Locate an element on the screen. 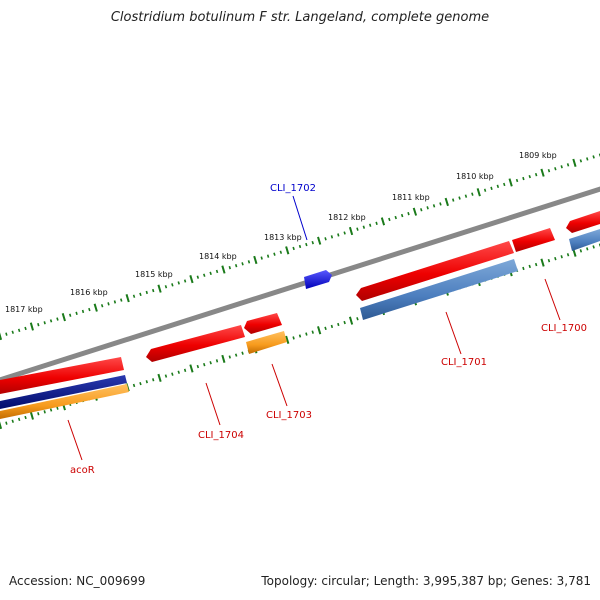 This screenshot has height=600, width=600. gene-acor-red is located at coordinates (62, 376).